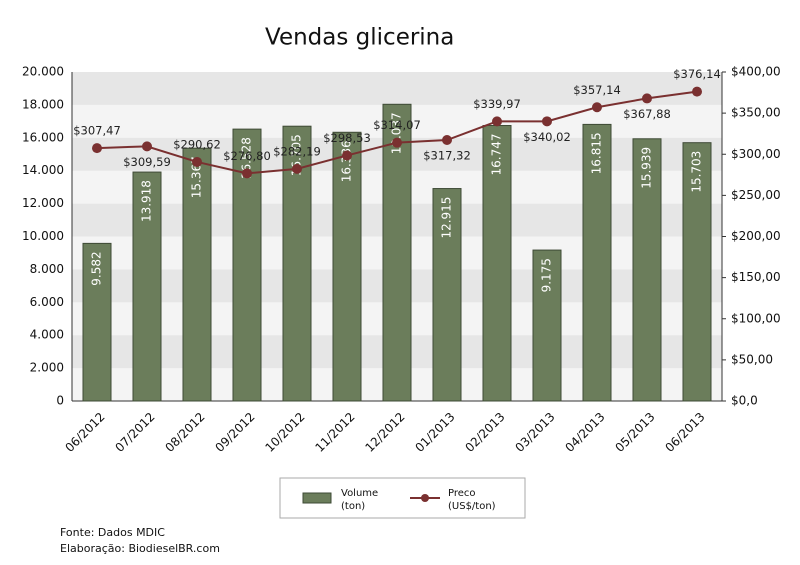 This screenshot has height=565, width=800. What do you see at coordinates (184, 432) in the screenshot?
I see `x-tick-label: 08/2012` at bounding box center [184, 432].